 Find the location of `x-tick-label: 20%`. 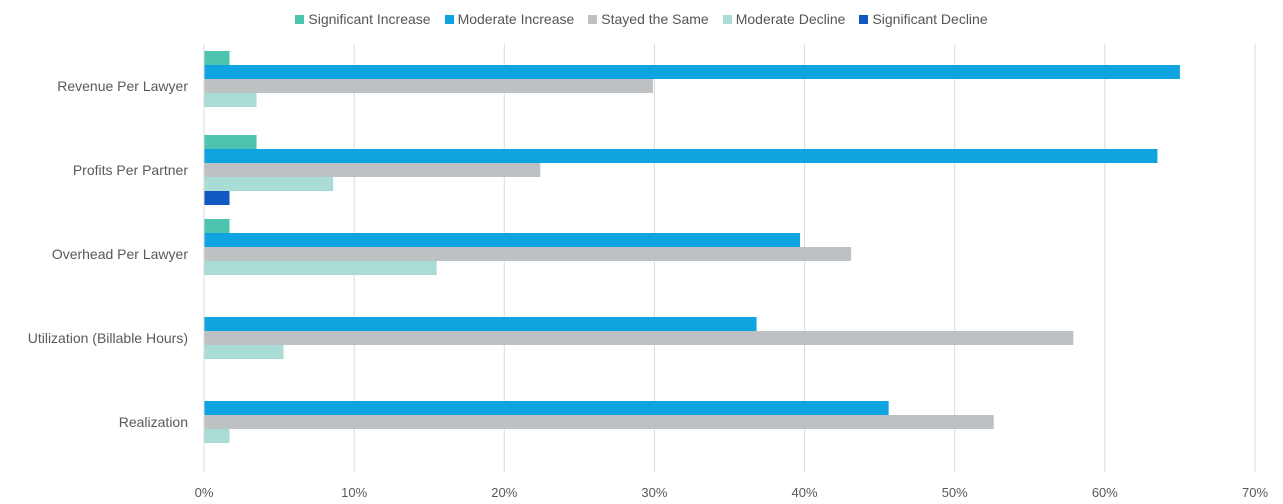

x-tick-label: 20% is located at coordinates (504, 492).